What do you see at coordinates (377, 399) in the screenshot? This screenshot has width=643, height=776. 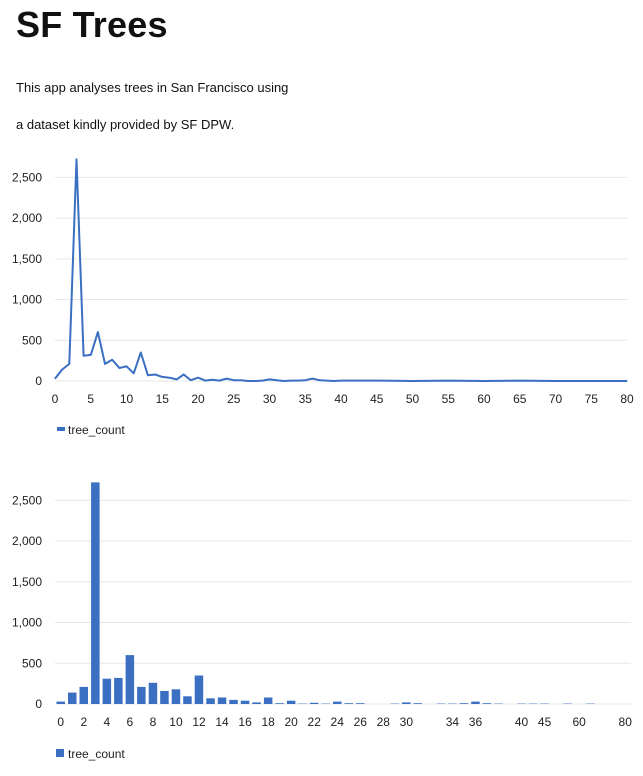 I see `x-tick-label: 45` at bounding box center [377, 399].